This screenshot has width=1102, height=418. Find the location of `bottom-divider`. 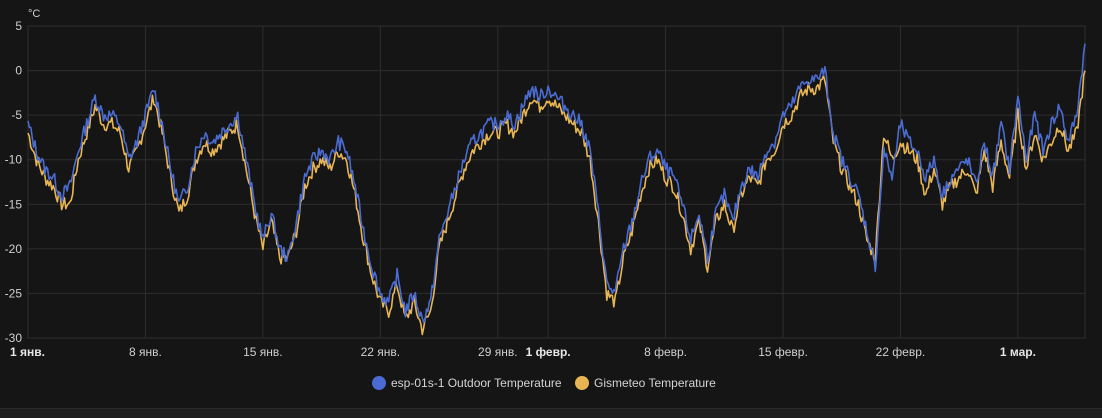

bottom-divider is located at coordinates (551, 413).